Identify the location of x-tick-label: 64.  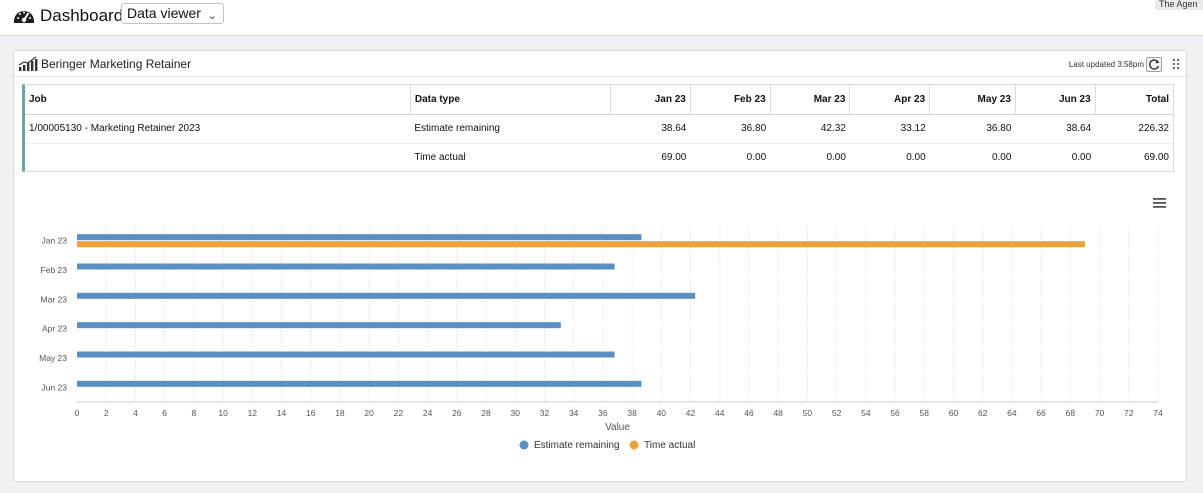
(1012, 413).